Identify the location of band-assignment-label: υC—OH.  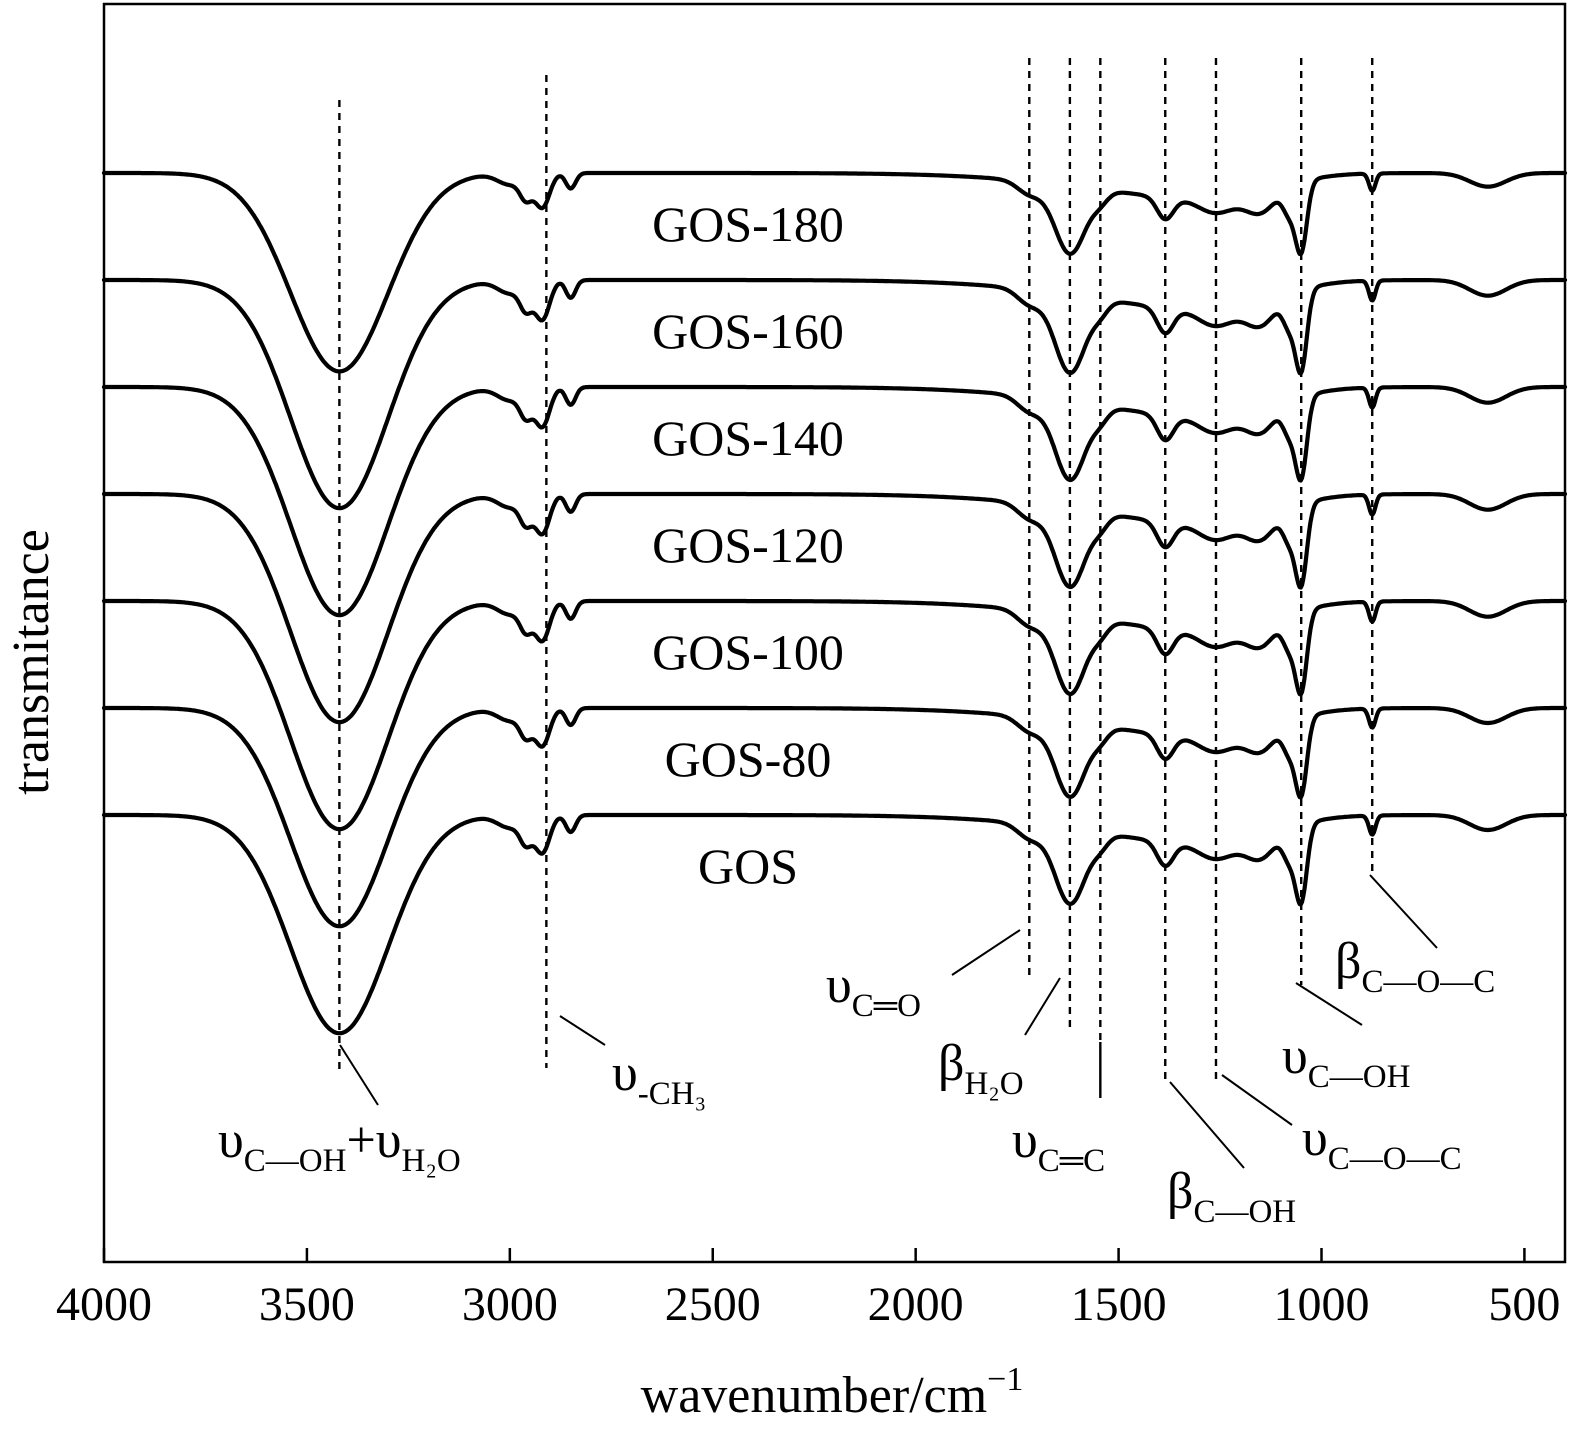
(1346, 1061).